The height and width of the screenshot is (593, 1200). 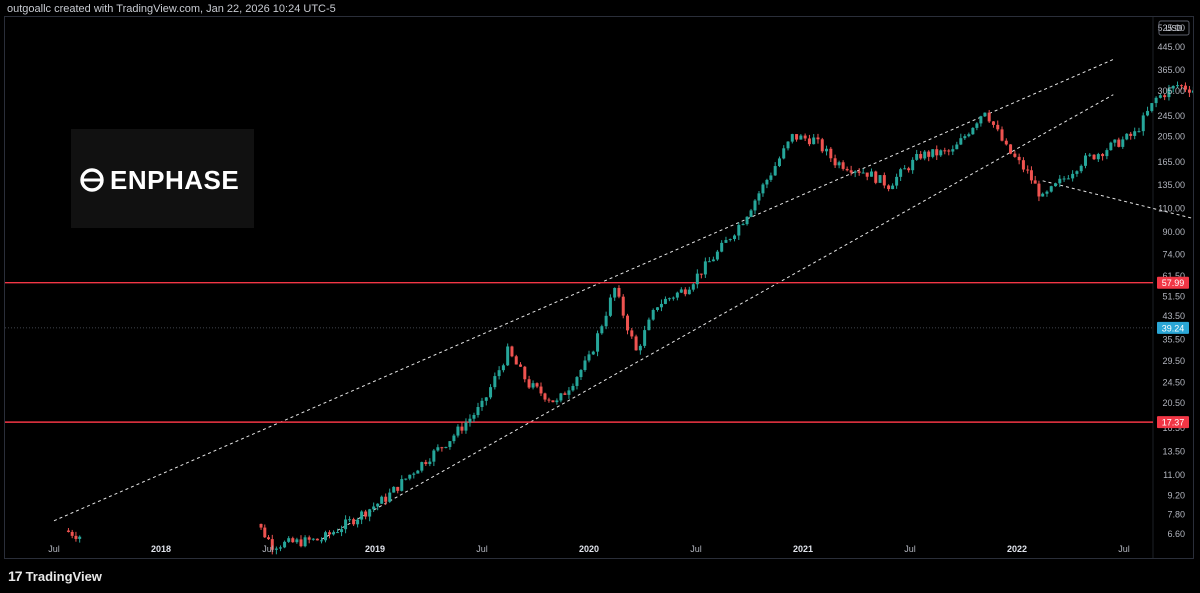 I want to click on channel-line-lower-down, so click(x=1117, y=282).